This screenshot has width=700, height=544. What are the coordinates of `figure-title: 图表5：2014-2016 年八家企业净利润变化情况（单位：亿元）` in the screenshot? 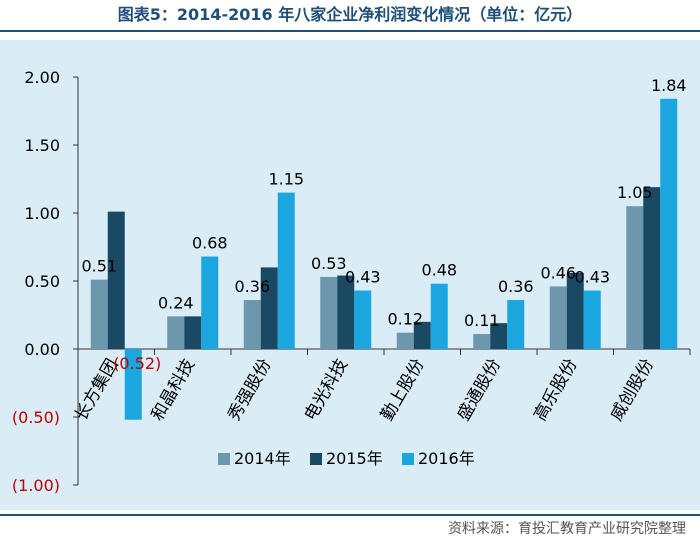 It's located at (350, 14).